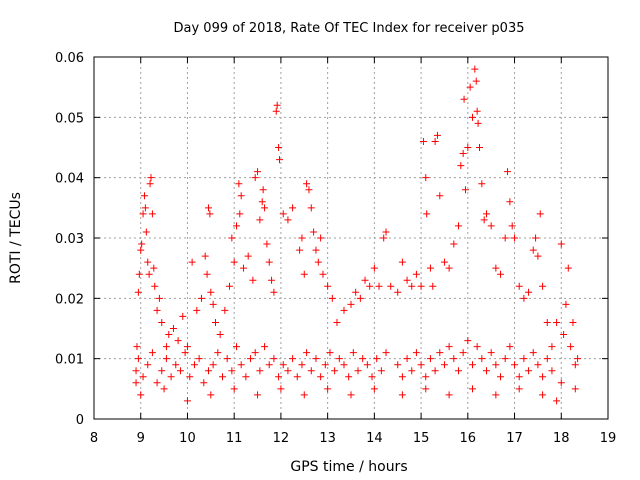  Describe the element at coordinates (141, 438) in the screenshot. I see `x-tick-label: 9` at that location.